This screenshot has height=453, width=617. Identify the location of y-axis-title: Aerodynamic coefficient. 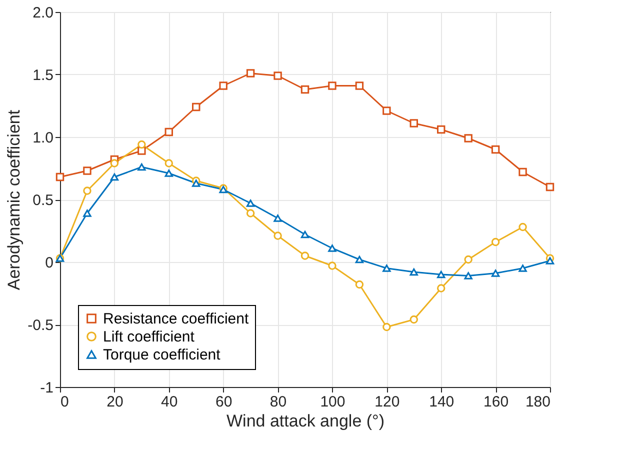
(14, 200).